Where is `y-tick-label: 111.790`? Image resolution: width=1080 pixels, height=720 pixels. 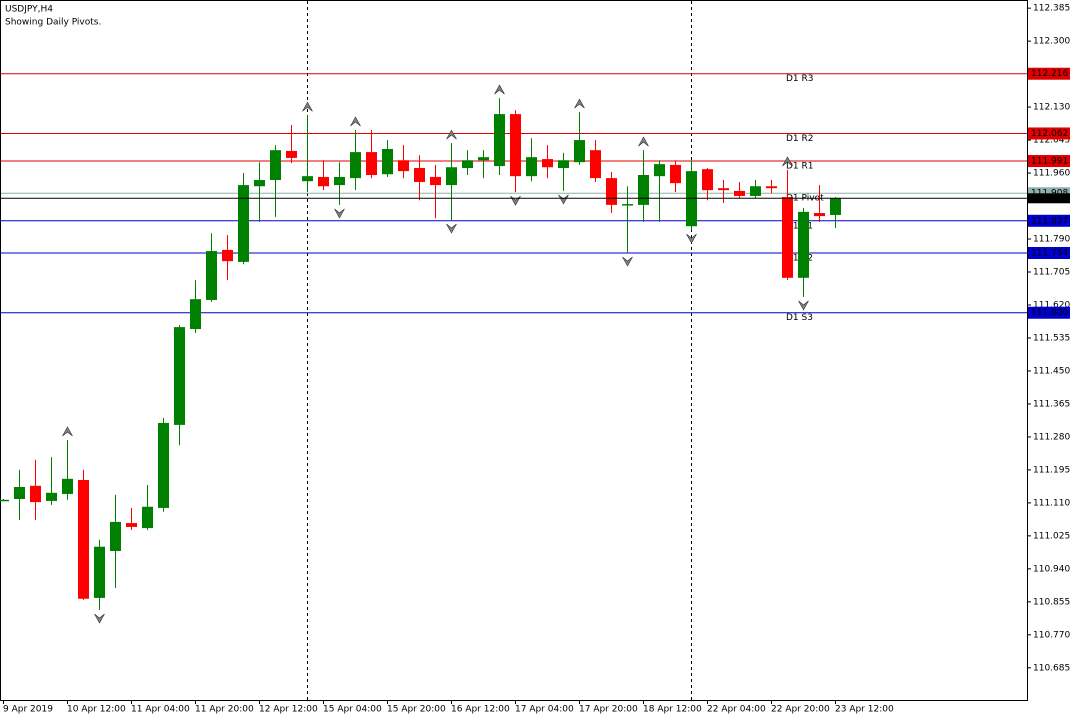
y-tick-label: 111.790 is located at coordinates (1051, 240).